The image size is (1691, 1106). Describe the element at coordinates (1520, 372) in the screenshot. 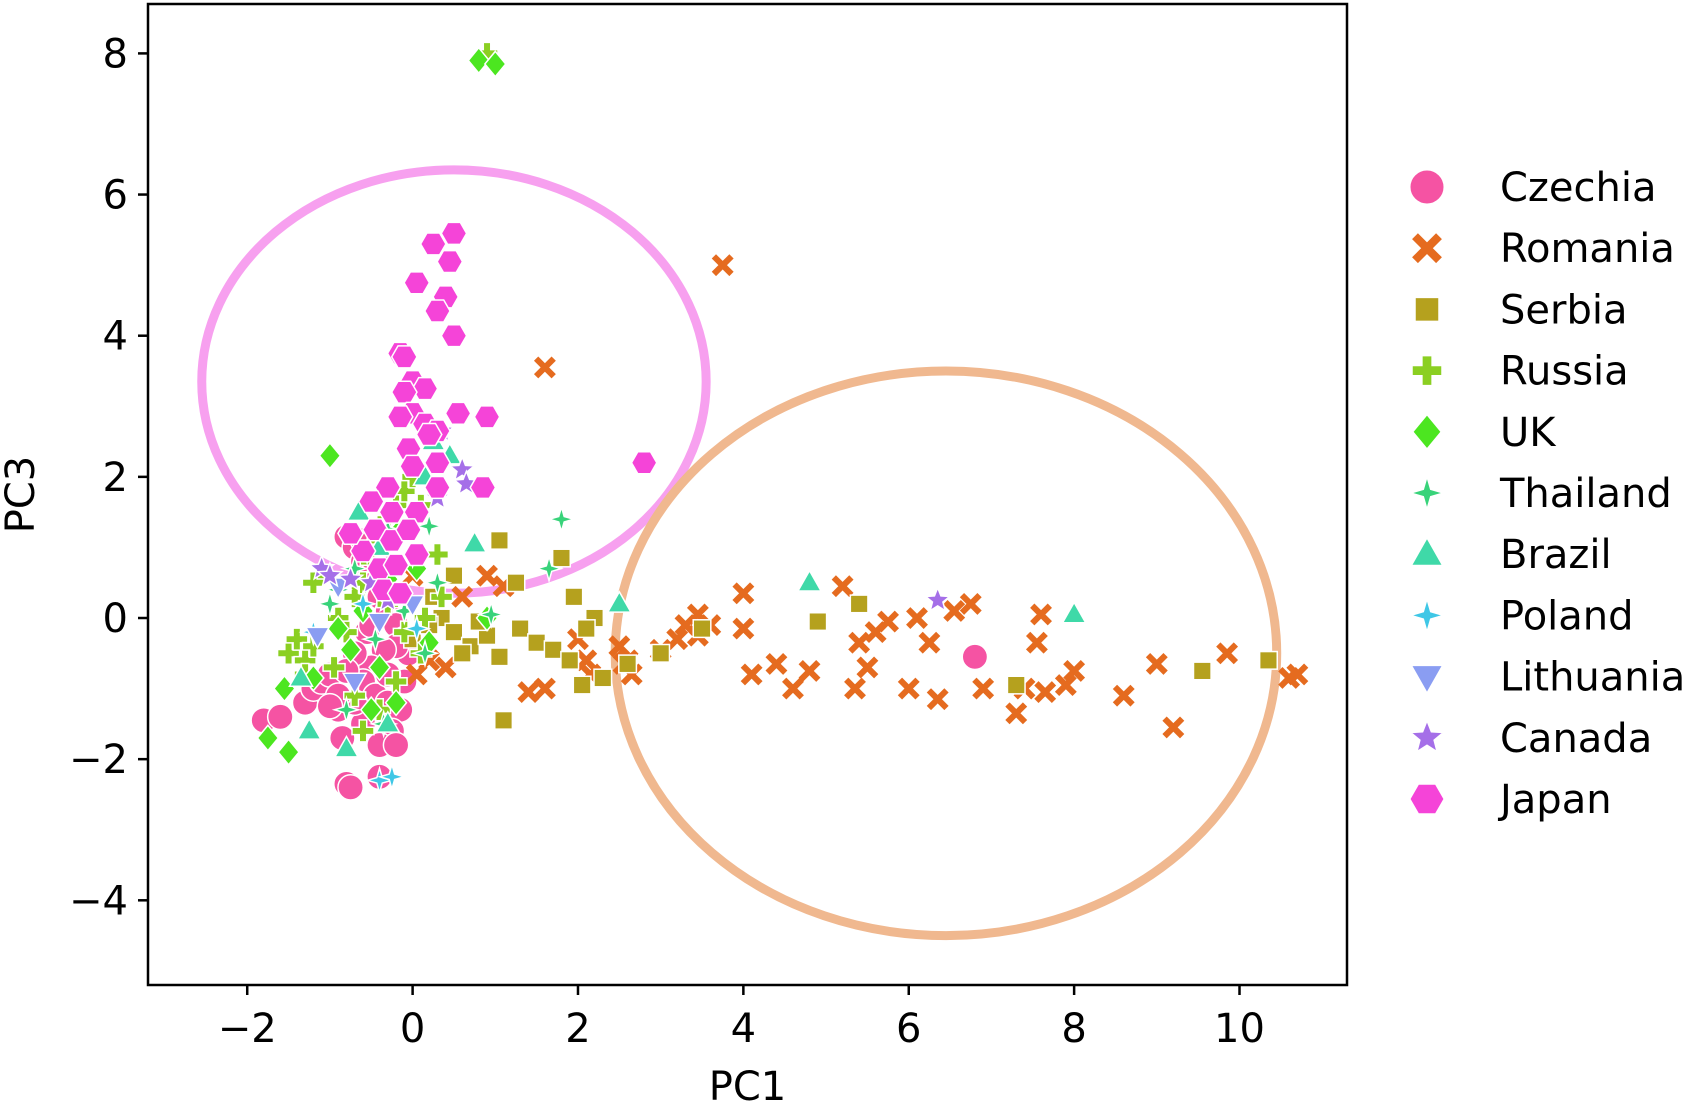

I see `legend-item-russia: Russia` at that location.